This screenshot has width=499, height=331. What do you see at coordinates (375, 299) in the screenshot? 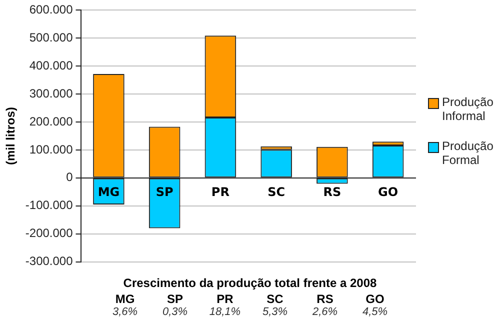
I see `x-tick-label: GO` at bounding box center [375, 299].